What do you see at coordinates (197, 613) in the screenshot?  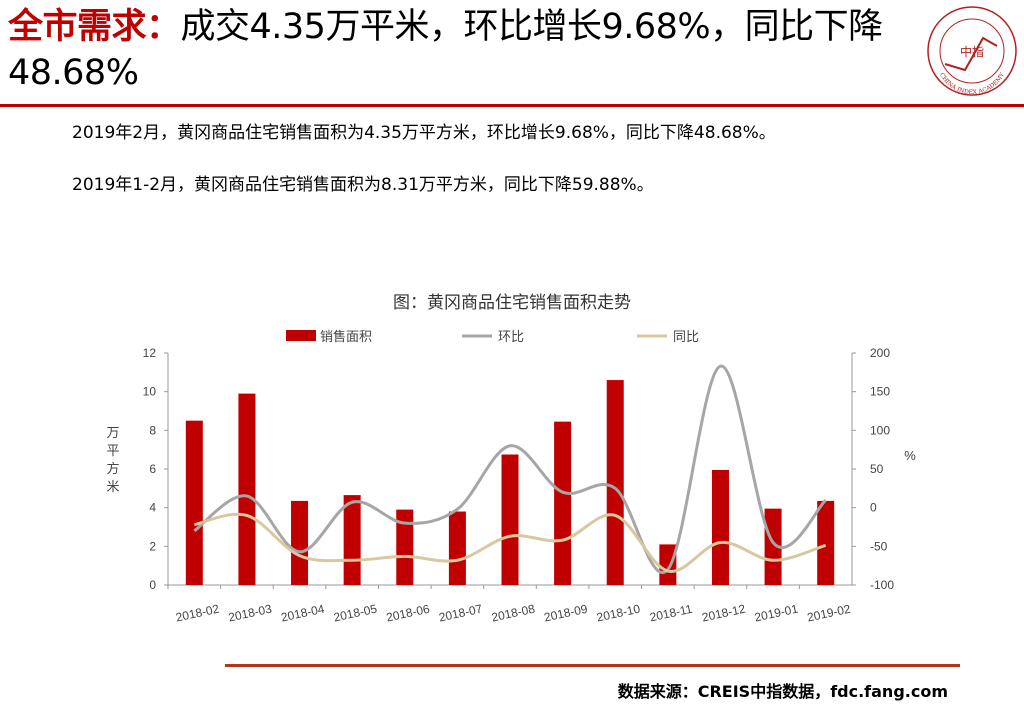 I see `x-tick-label: 2018-02` at bounding box center [197, 613].